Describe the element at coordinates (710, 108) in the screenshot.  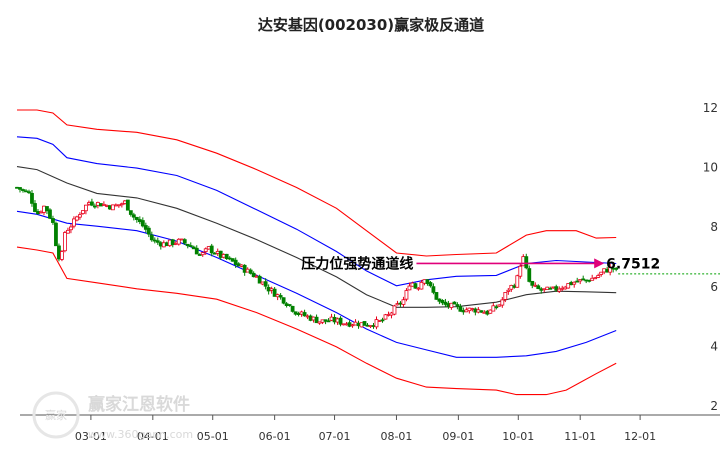
I see `y-tick-label: 12` at that location.